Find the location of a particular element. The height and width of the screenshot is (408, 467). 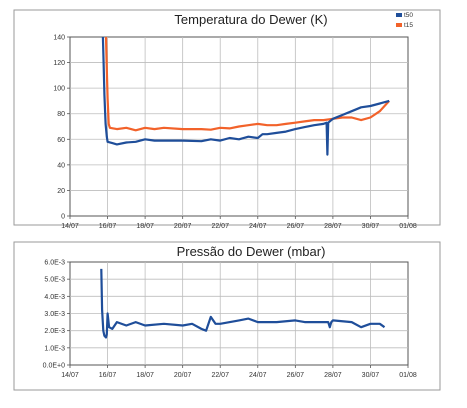

y-tick-label: 4.0E-3 is located at coordinates (54, 297).